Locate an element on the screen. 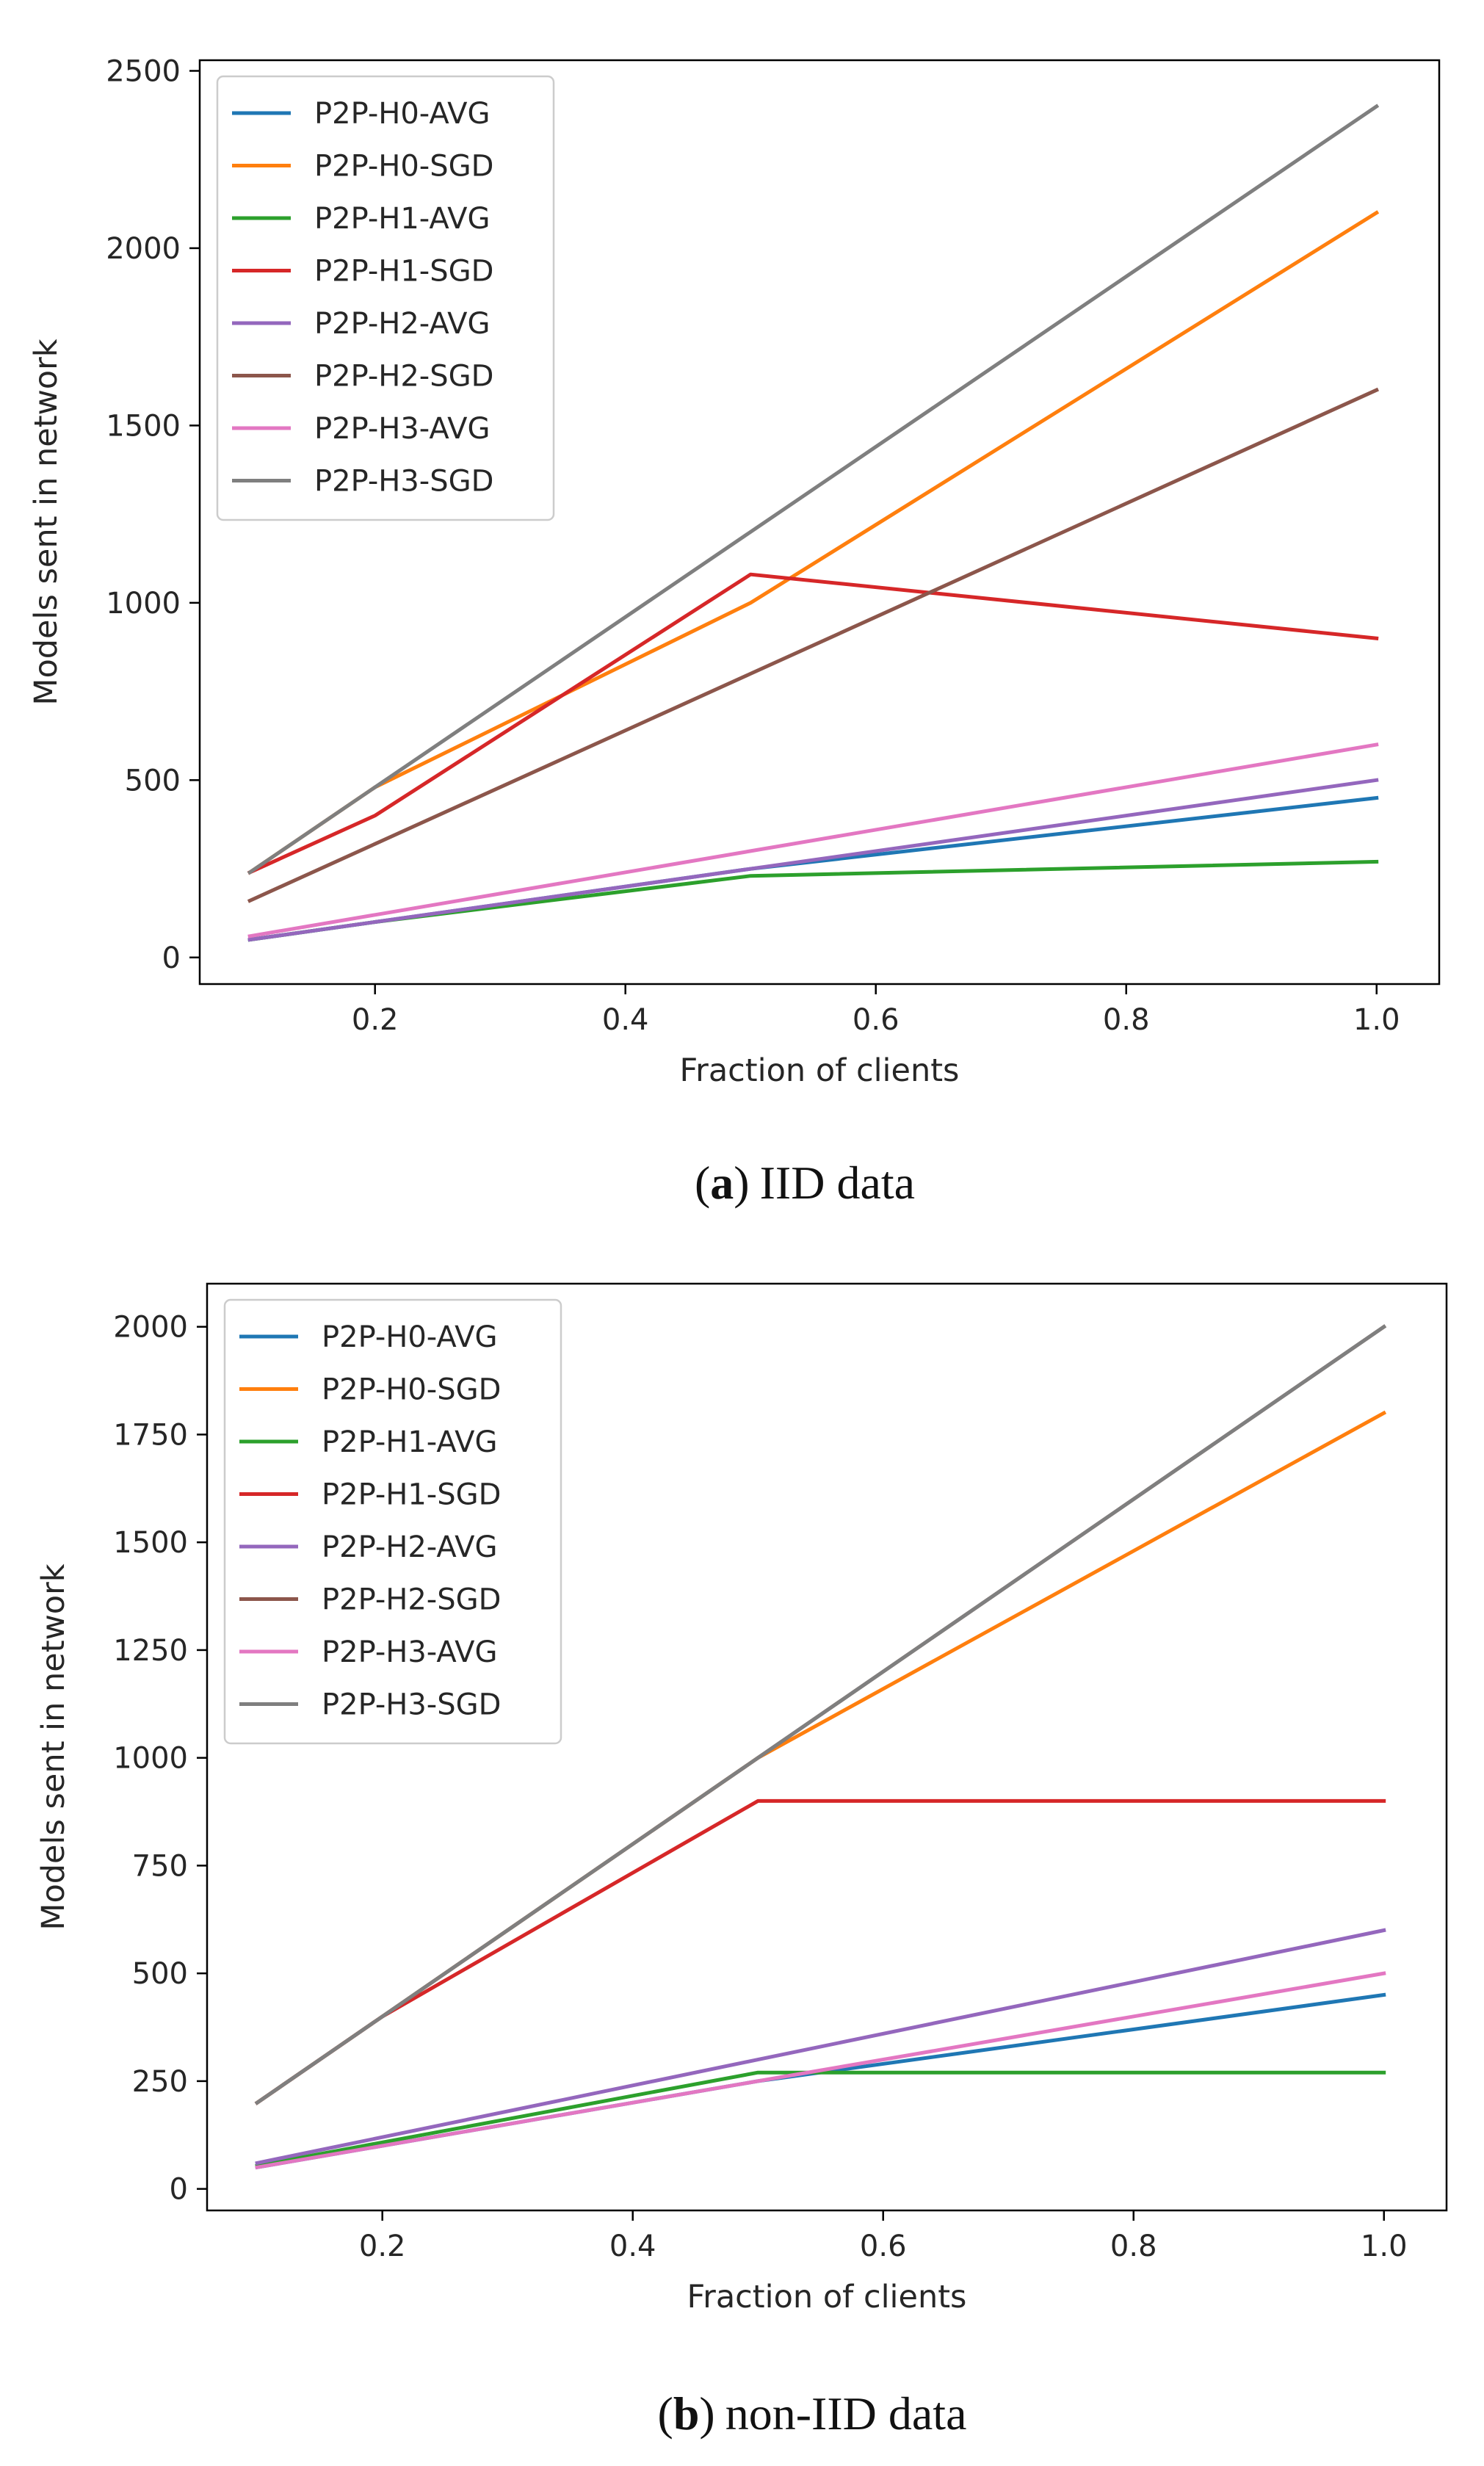 Image resolution: width=1484 pixels, height=2466 pixels. y-tick-label: 2500 is located at coordinates (143, 71).